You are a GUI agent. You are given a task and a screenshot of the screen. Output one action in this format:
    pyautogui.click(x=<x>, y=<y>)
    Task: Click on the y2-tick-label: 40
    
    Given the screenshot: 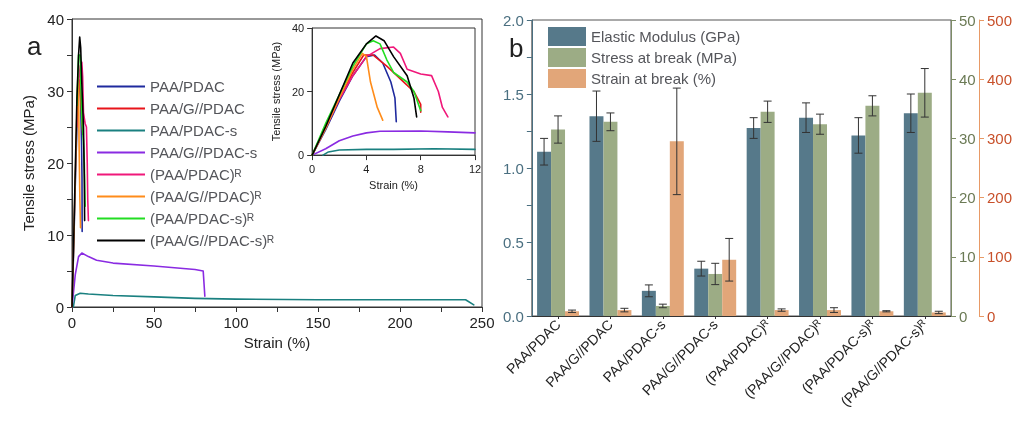 What is the action you would take?
    pyautogui.click(x=967, y=79)
    